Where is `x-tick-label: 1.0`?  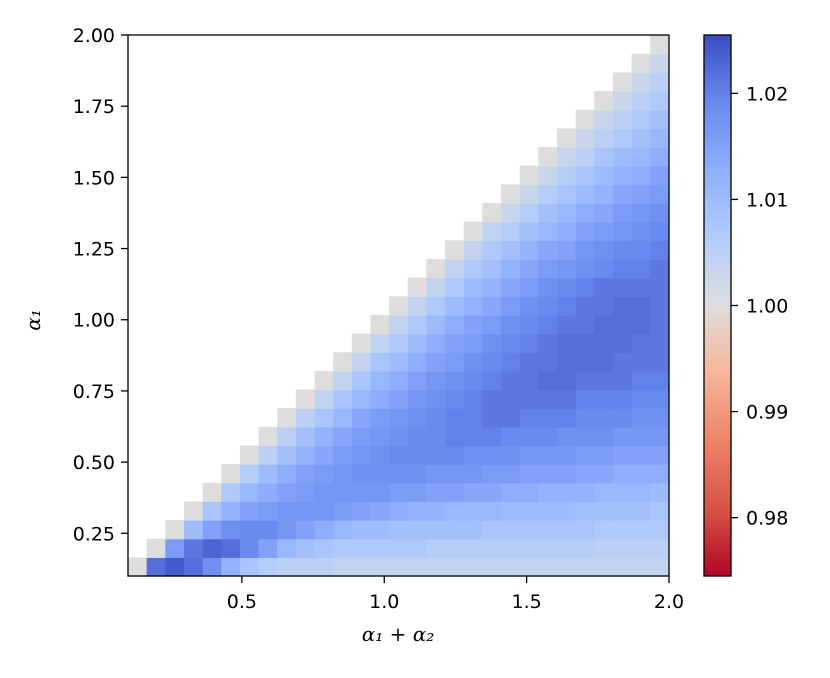 x-tick-label: 1.0 is located at coordinates (384, 602).